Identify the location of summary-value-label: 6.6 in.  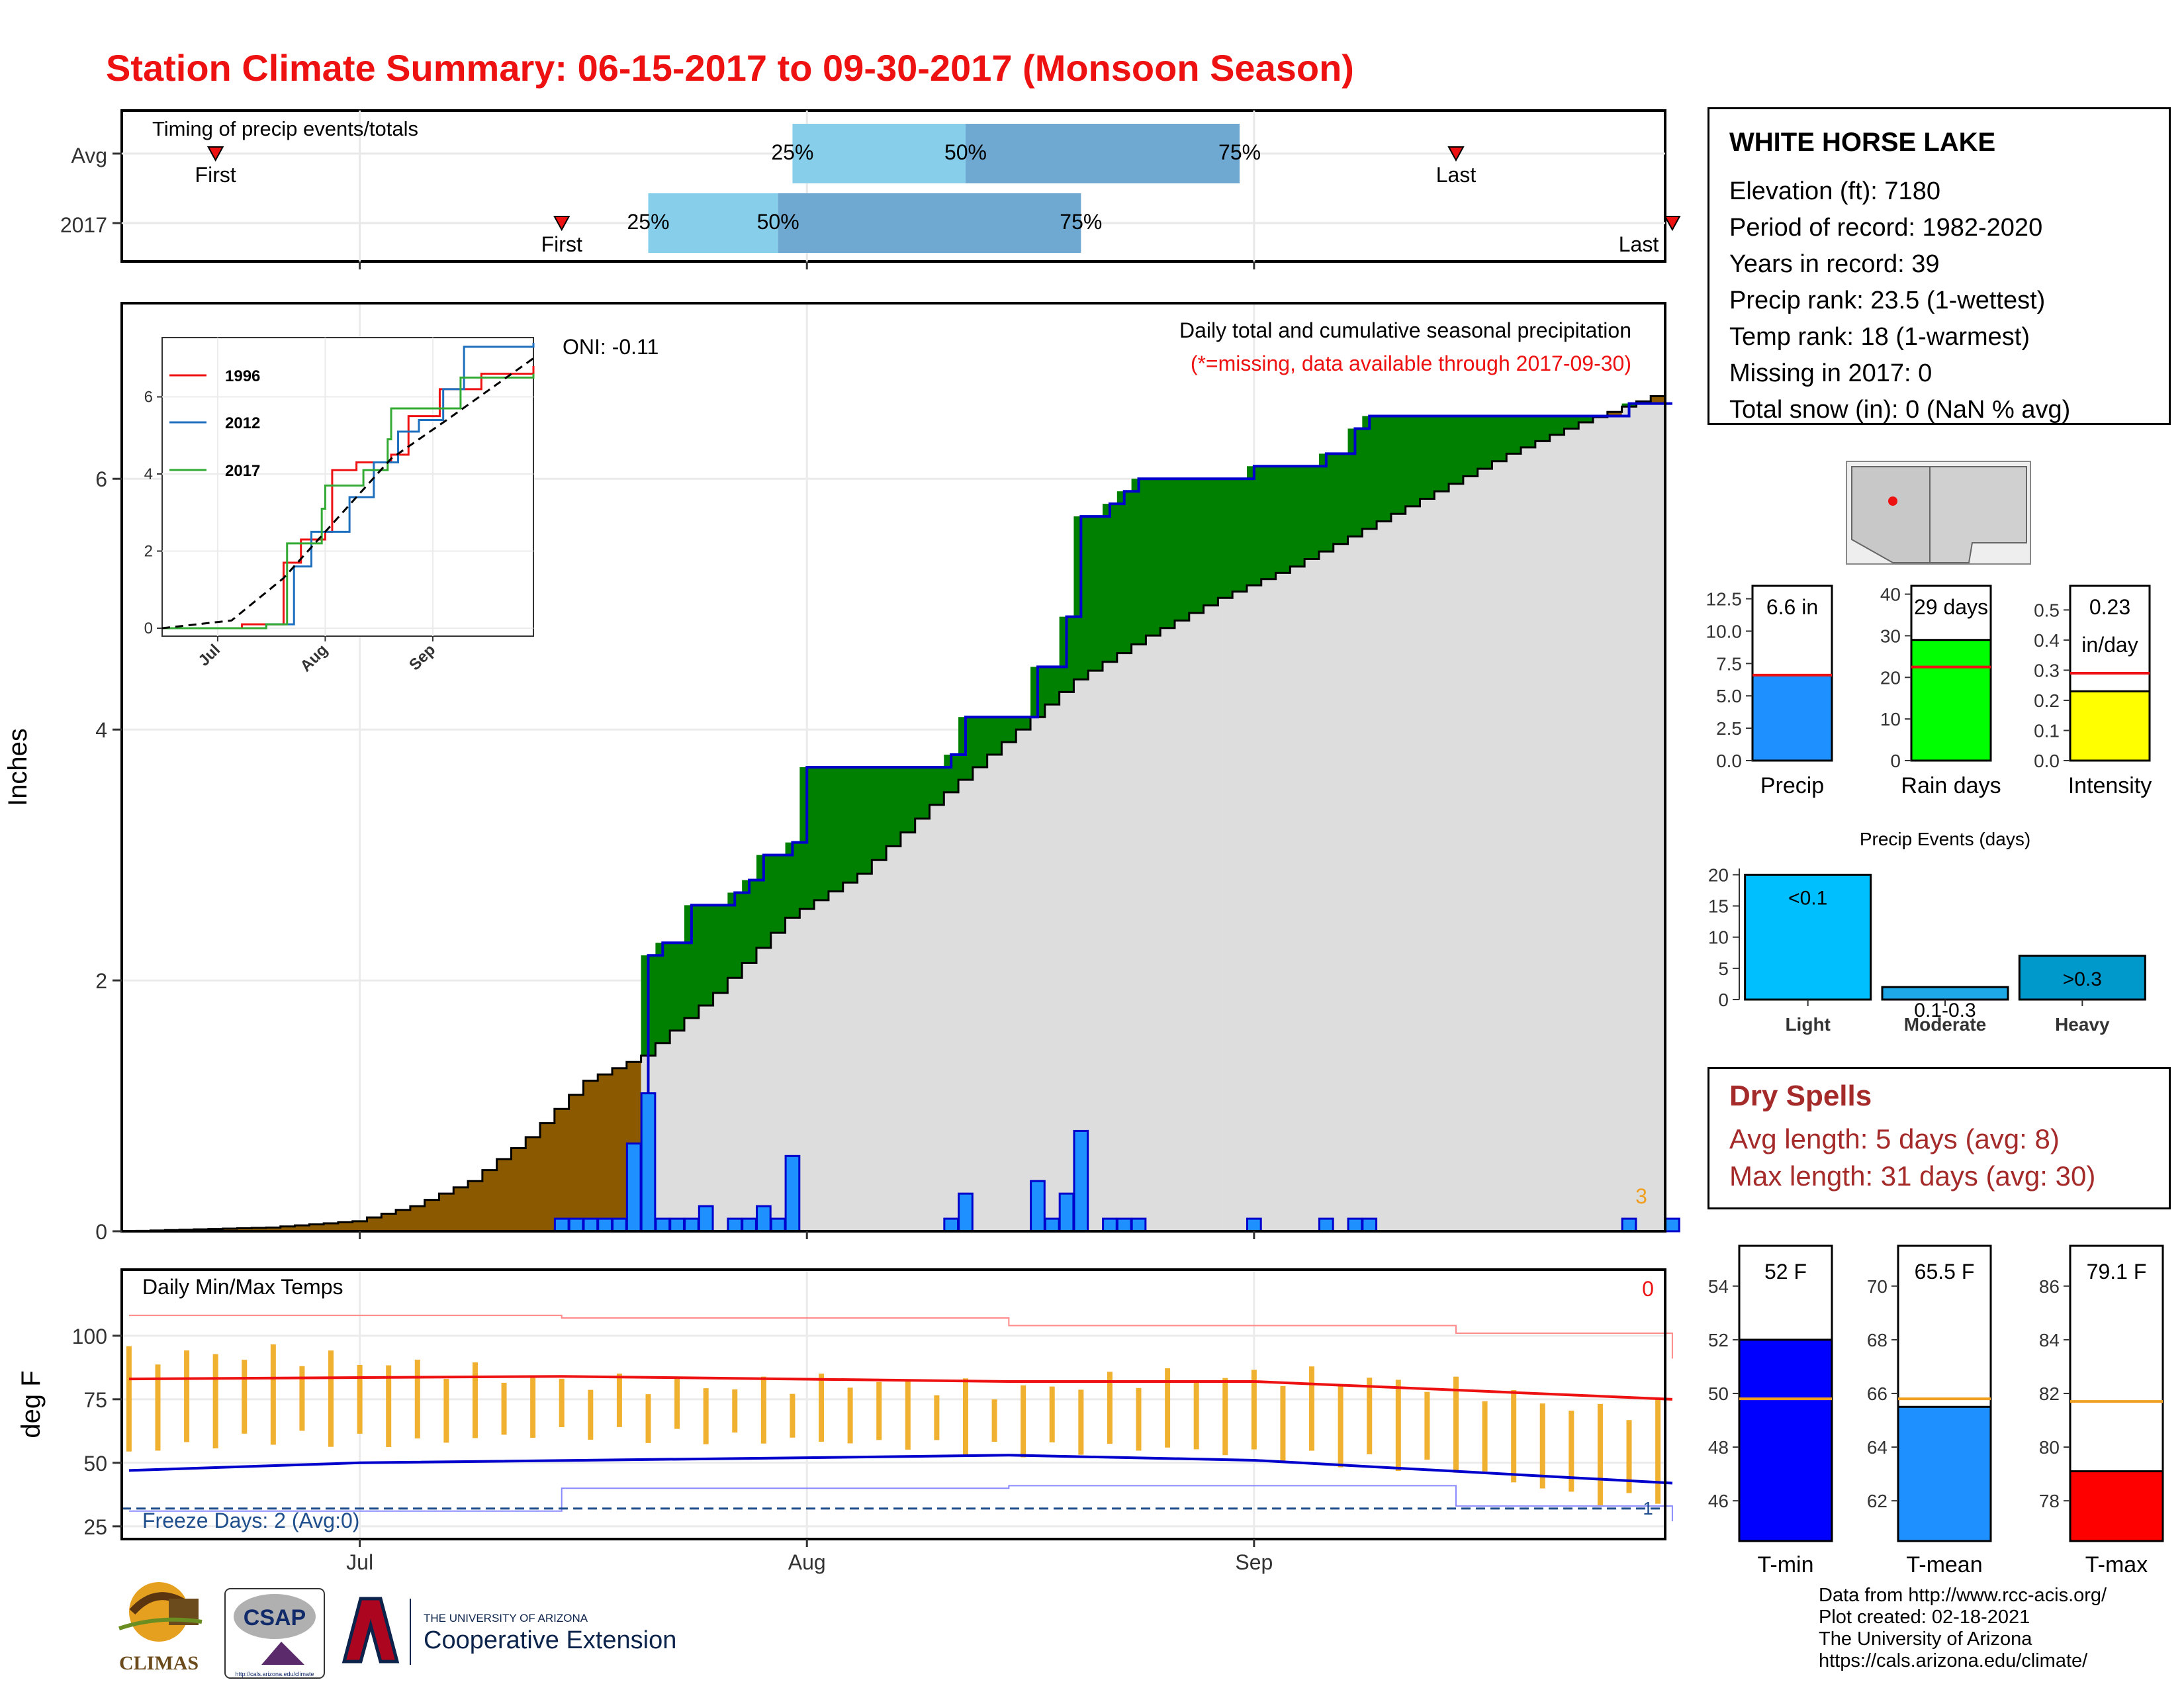
(1792, 607).